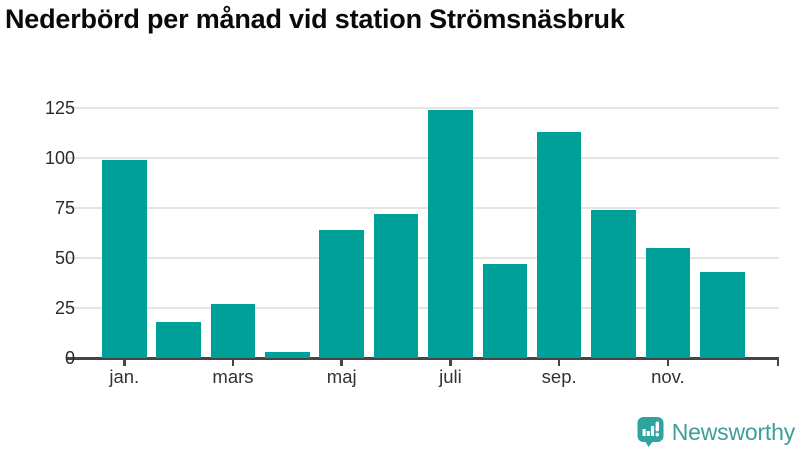 This screenshot has height=450, width=800. What do you see at coordinates (233, 362) in the screenshot?
I see `x-tick-mars` at bounding box center [233, 362].